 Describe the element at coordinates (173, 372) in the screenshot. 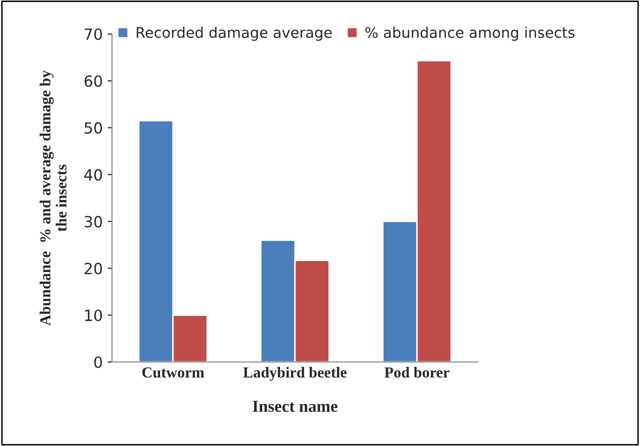

I see `x-tick-label: Cutworm` at that location.